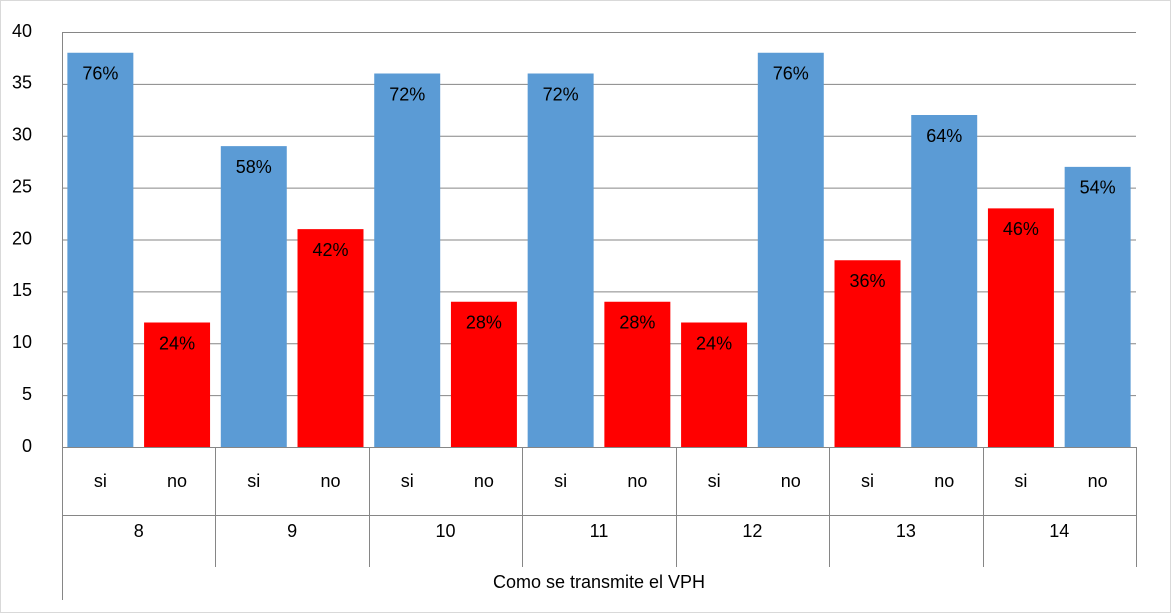  Describe the element at coordinates (139, 531) in the screenshot. I see `group-label: 8` at that location.